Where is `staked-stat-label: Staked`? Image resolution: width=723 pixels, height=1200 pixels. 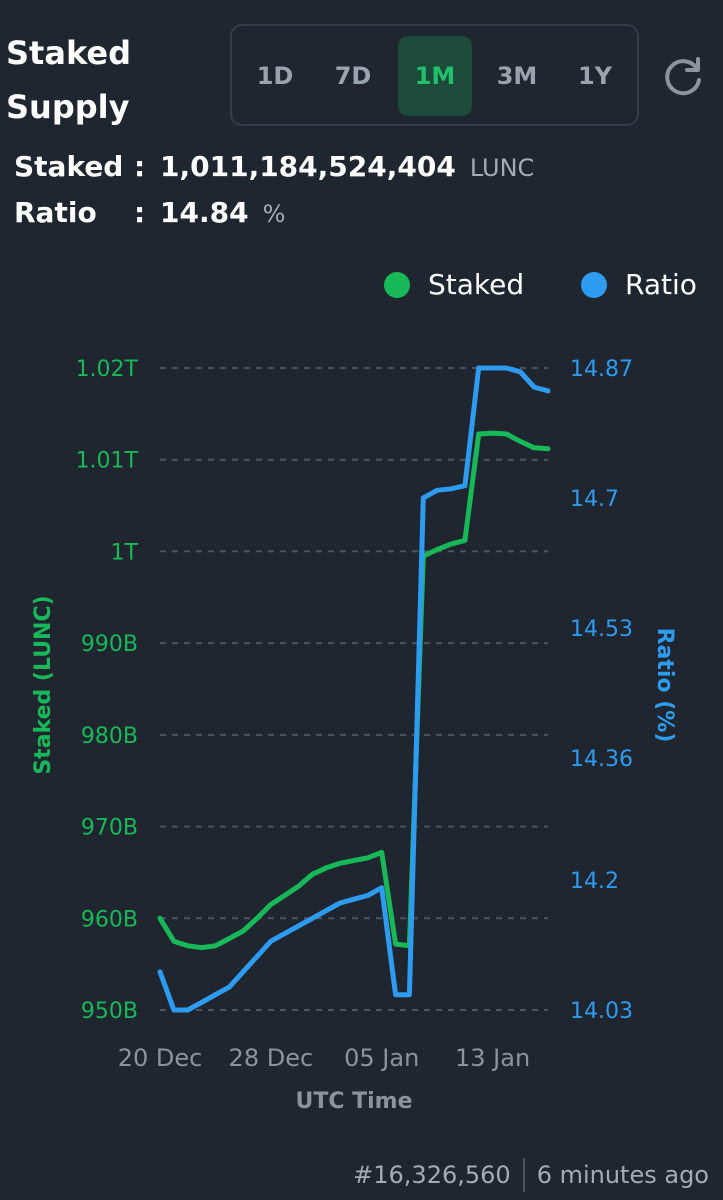
staked-stat-label: Staked is located at coordinates (69, 166).